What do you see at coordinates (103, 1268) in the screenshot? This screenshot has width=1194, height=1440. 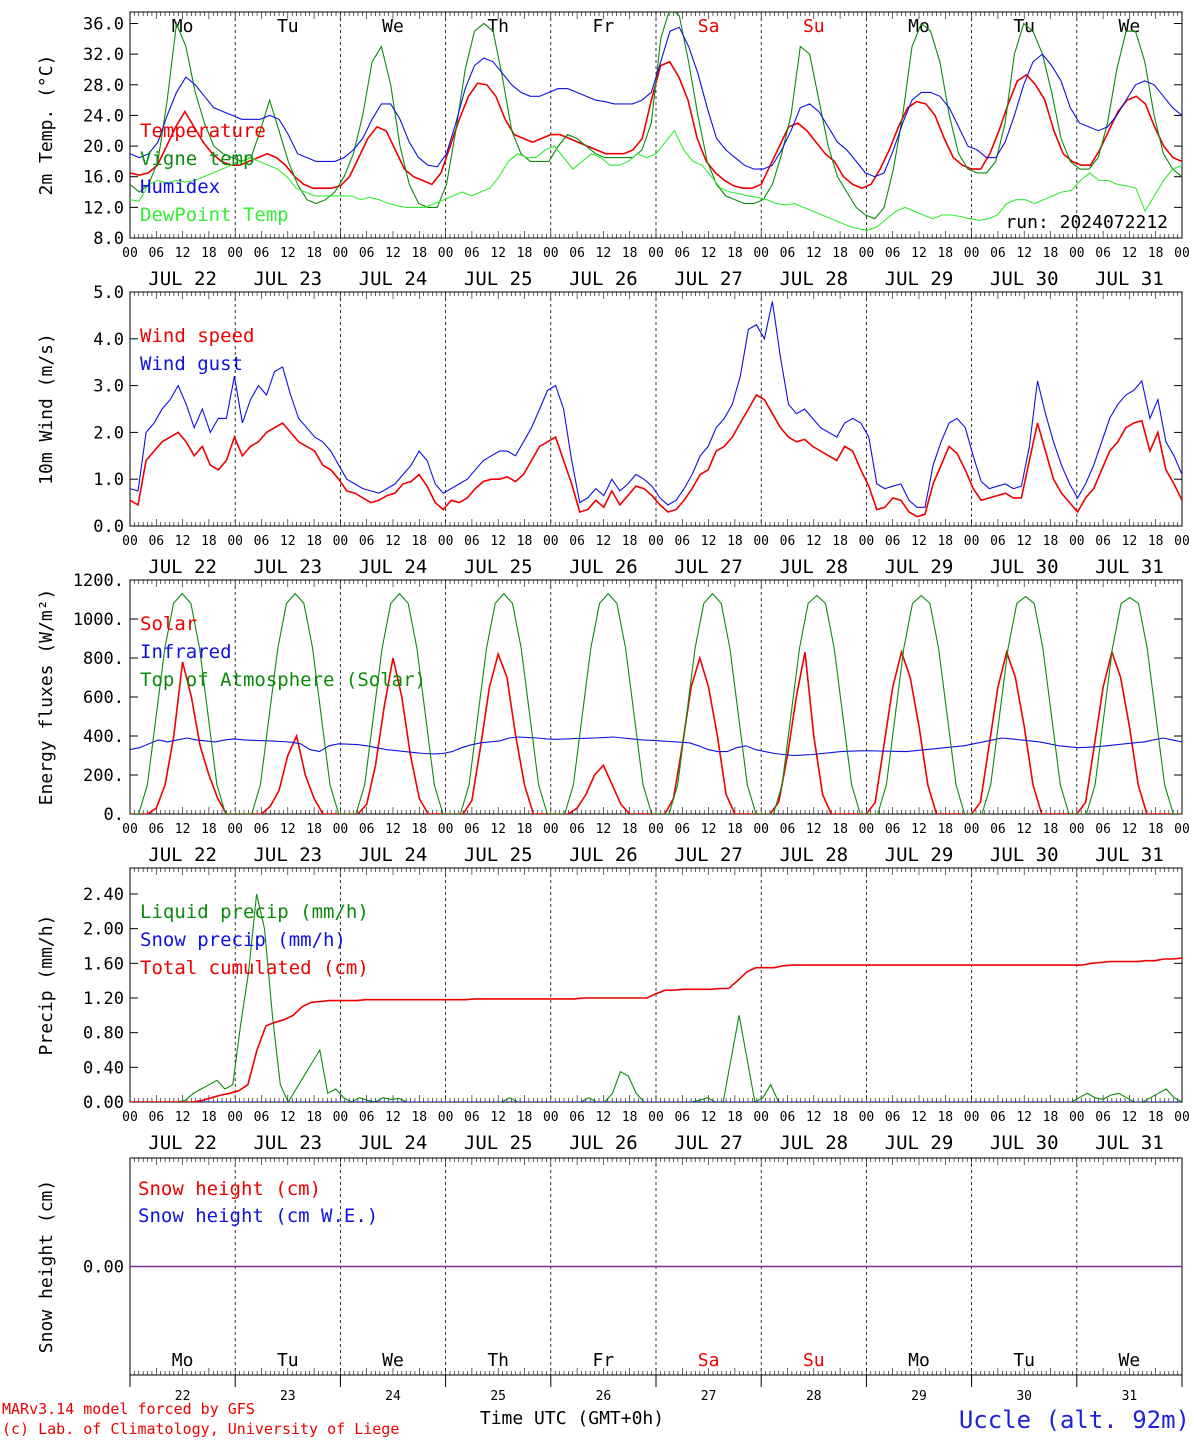 I see `y-tick-label: 0.00` at bounding box center [103, 1268].